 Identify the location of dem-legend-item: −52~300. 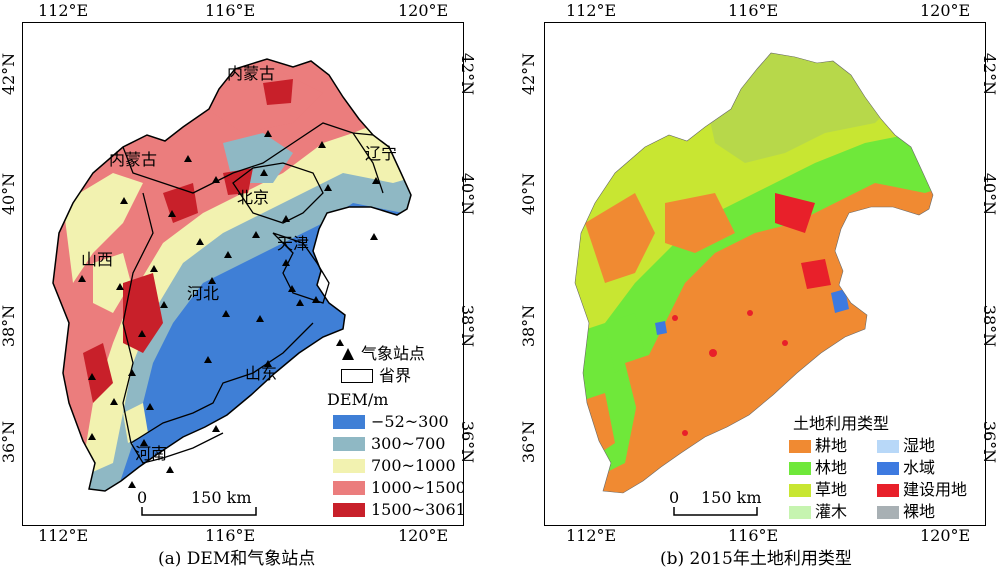
(391, 422).